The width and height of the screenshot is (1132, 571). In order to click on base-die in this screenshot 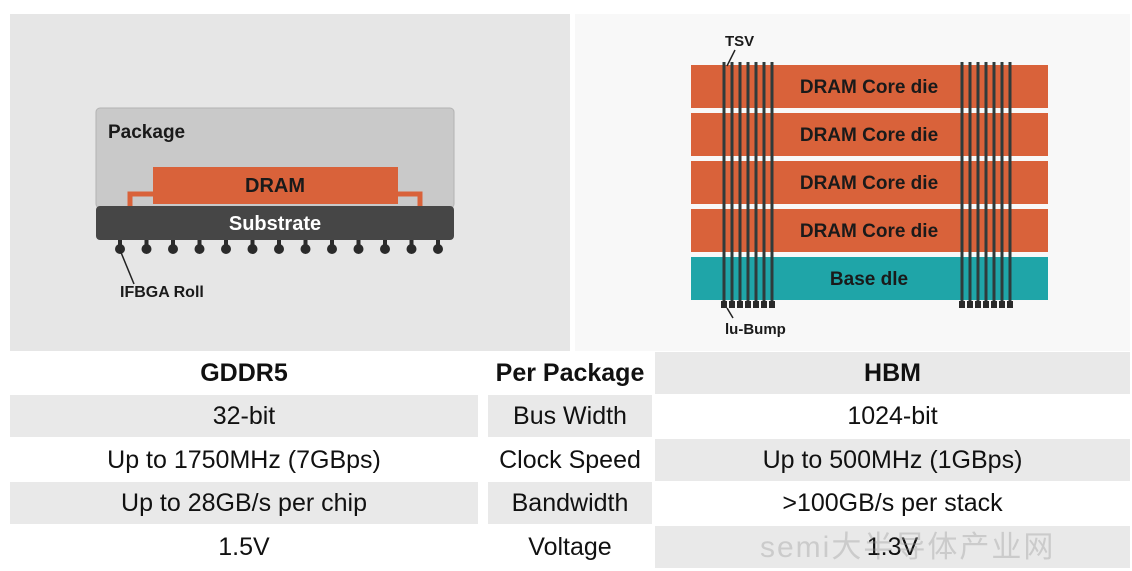, I will do `click(869, 278)`.